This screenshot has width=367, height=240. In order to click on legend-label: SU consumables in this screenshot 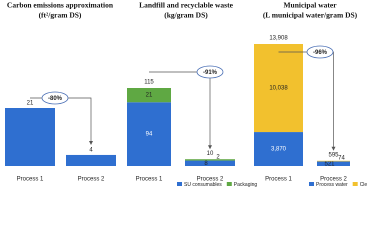, I will do `click(203, 185)`.